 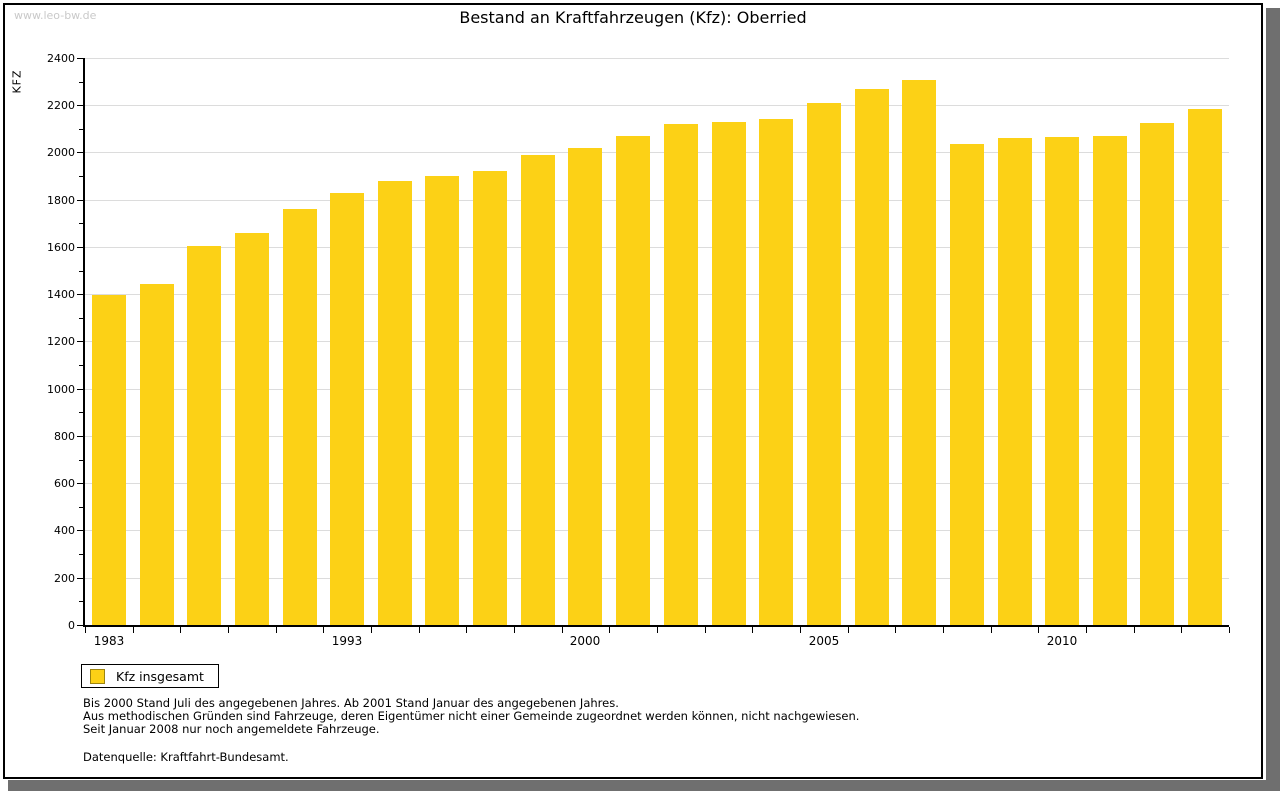 I want to click on bar-1989, so click(x=252, y=429).